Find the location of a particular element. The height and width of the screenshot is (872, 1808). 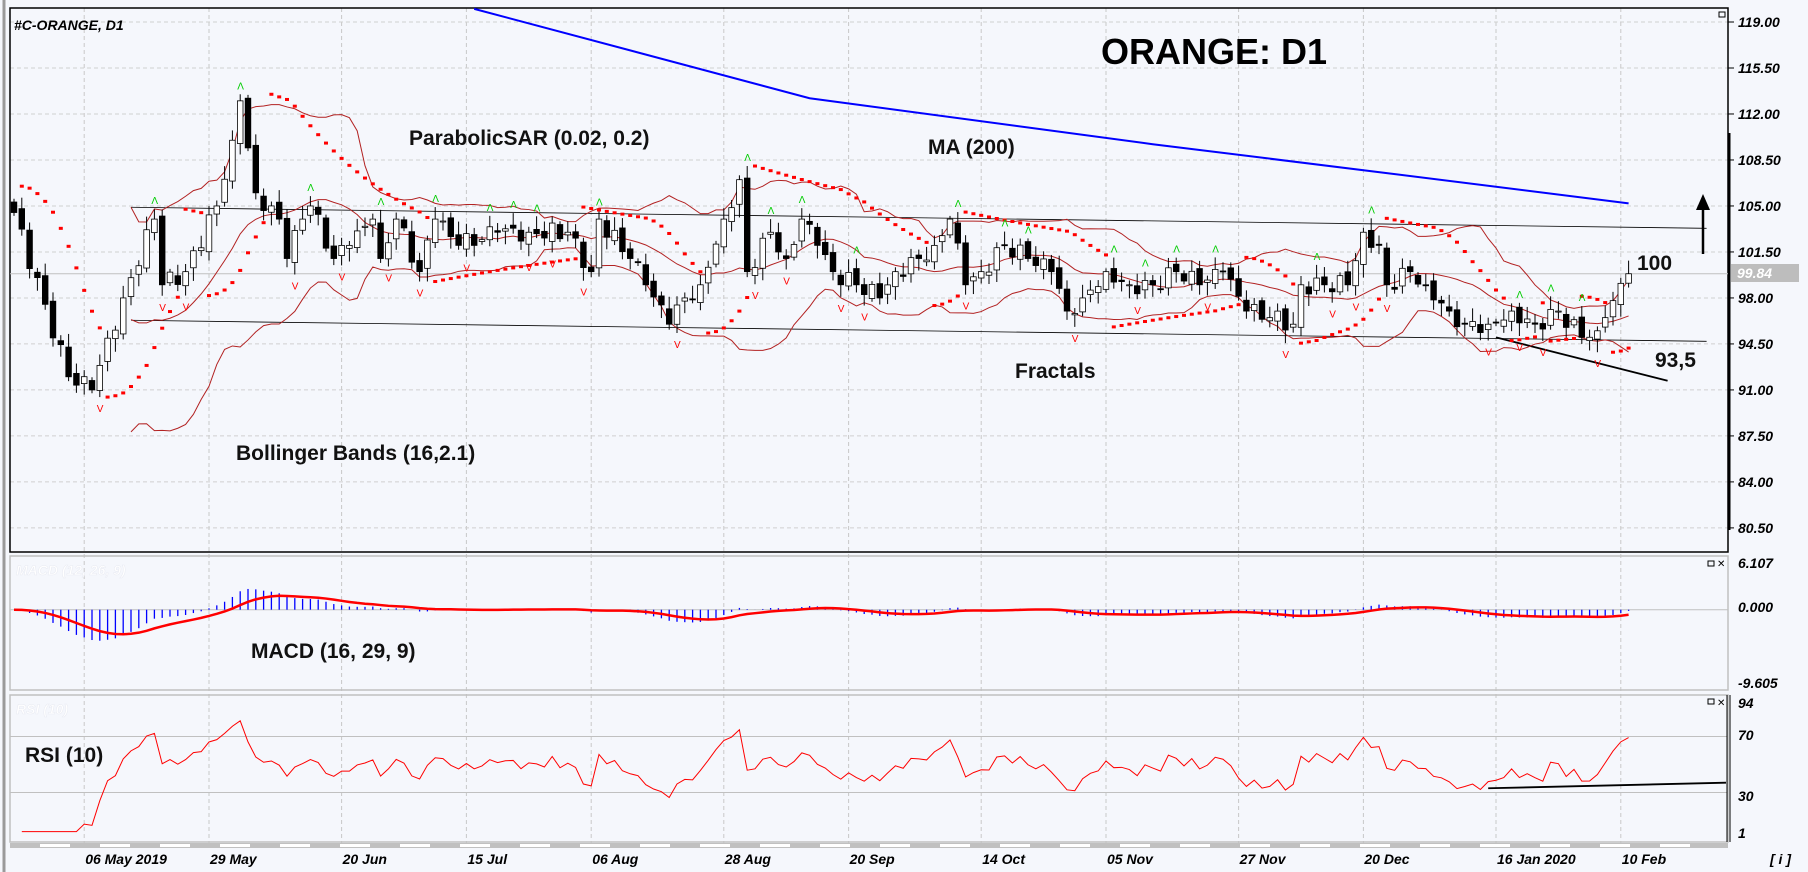

rsi-maximize-icon is located at coordinates (1711, 701).